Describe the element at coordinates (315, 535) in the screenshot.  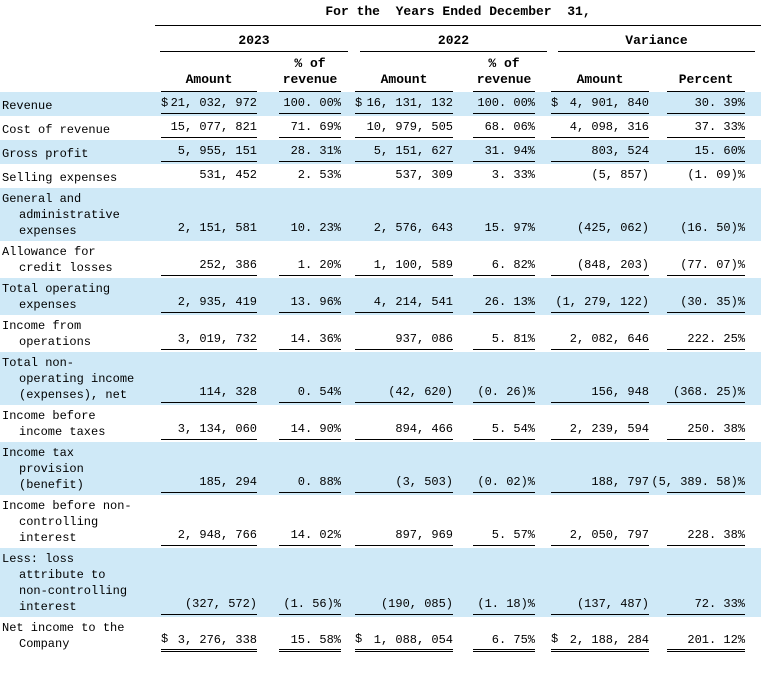
I see `cell-value: 14. 02%` at that location.